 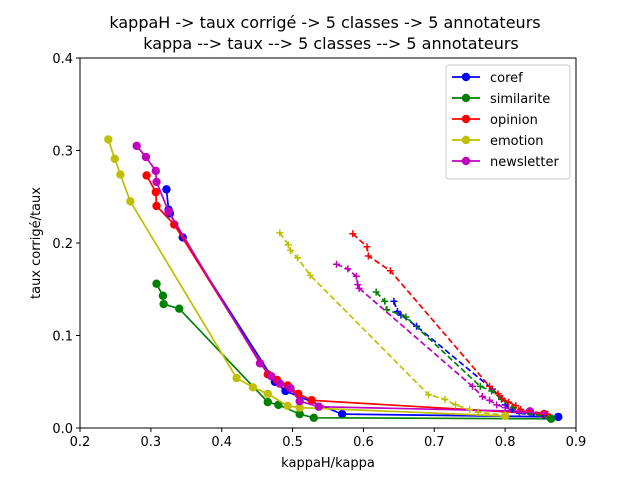 I want to click on x-axis-label: kappaH/kappa, so click(x=328, y=463).